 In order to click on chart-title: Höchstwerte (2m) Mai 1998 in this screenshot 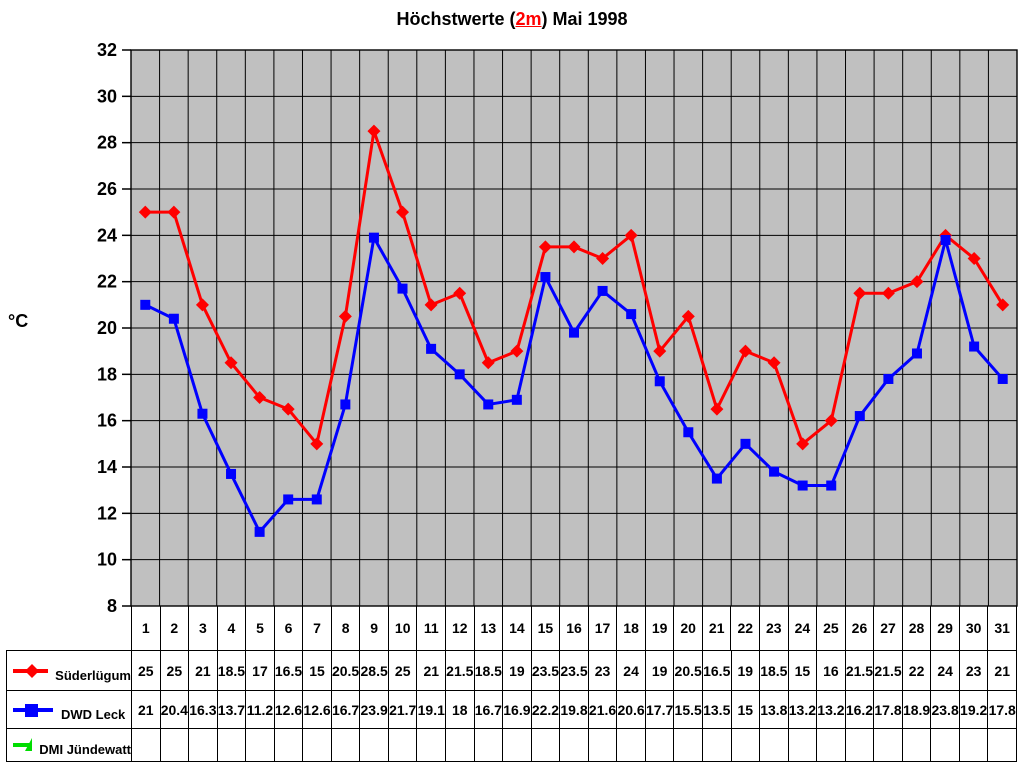, I will do `click(512, 19)`.